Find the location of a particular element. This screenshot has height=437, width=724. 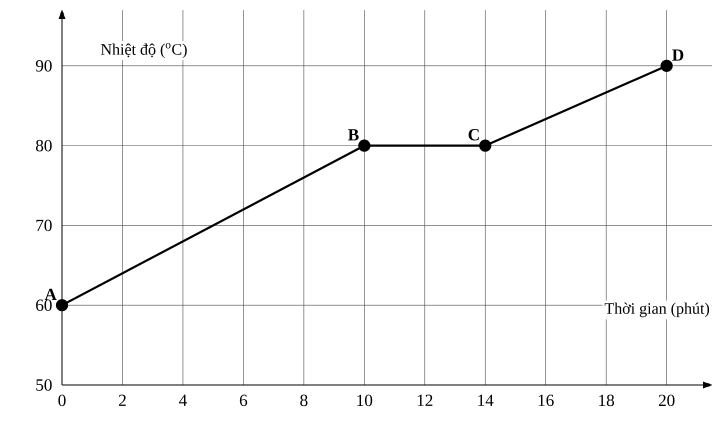

annotation: A is located at coordinates (50, 294).